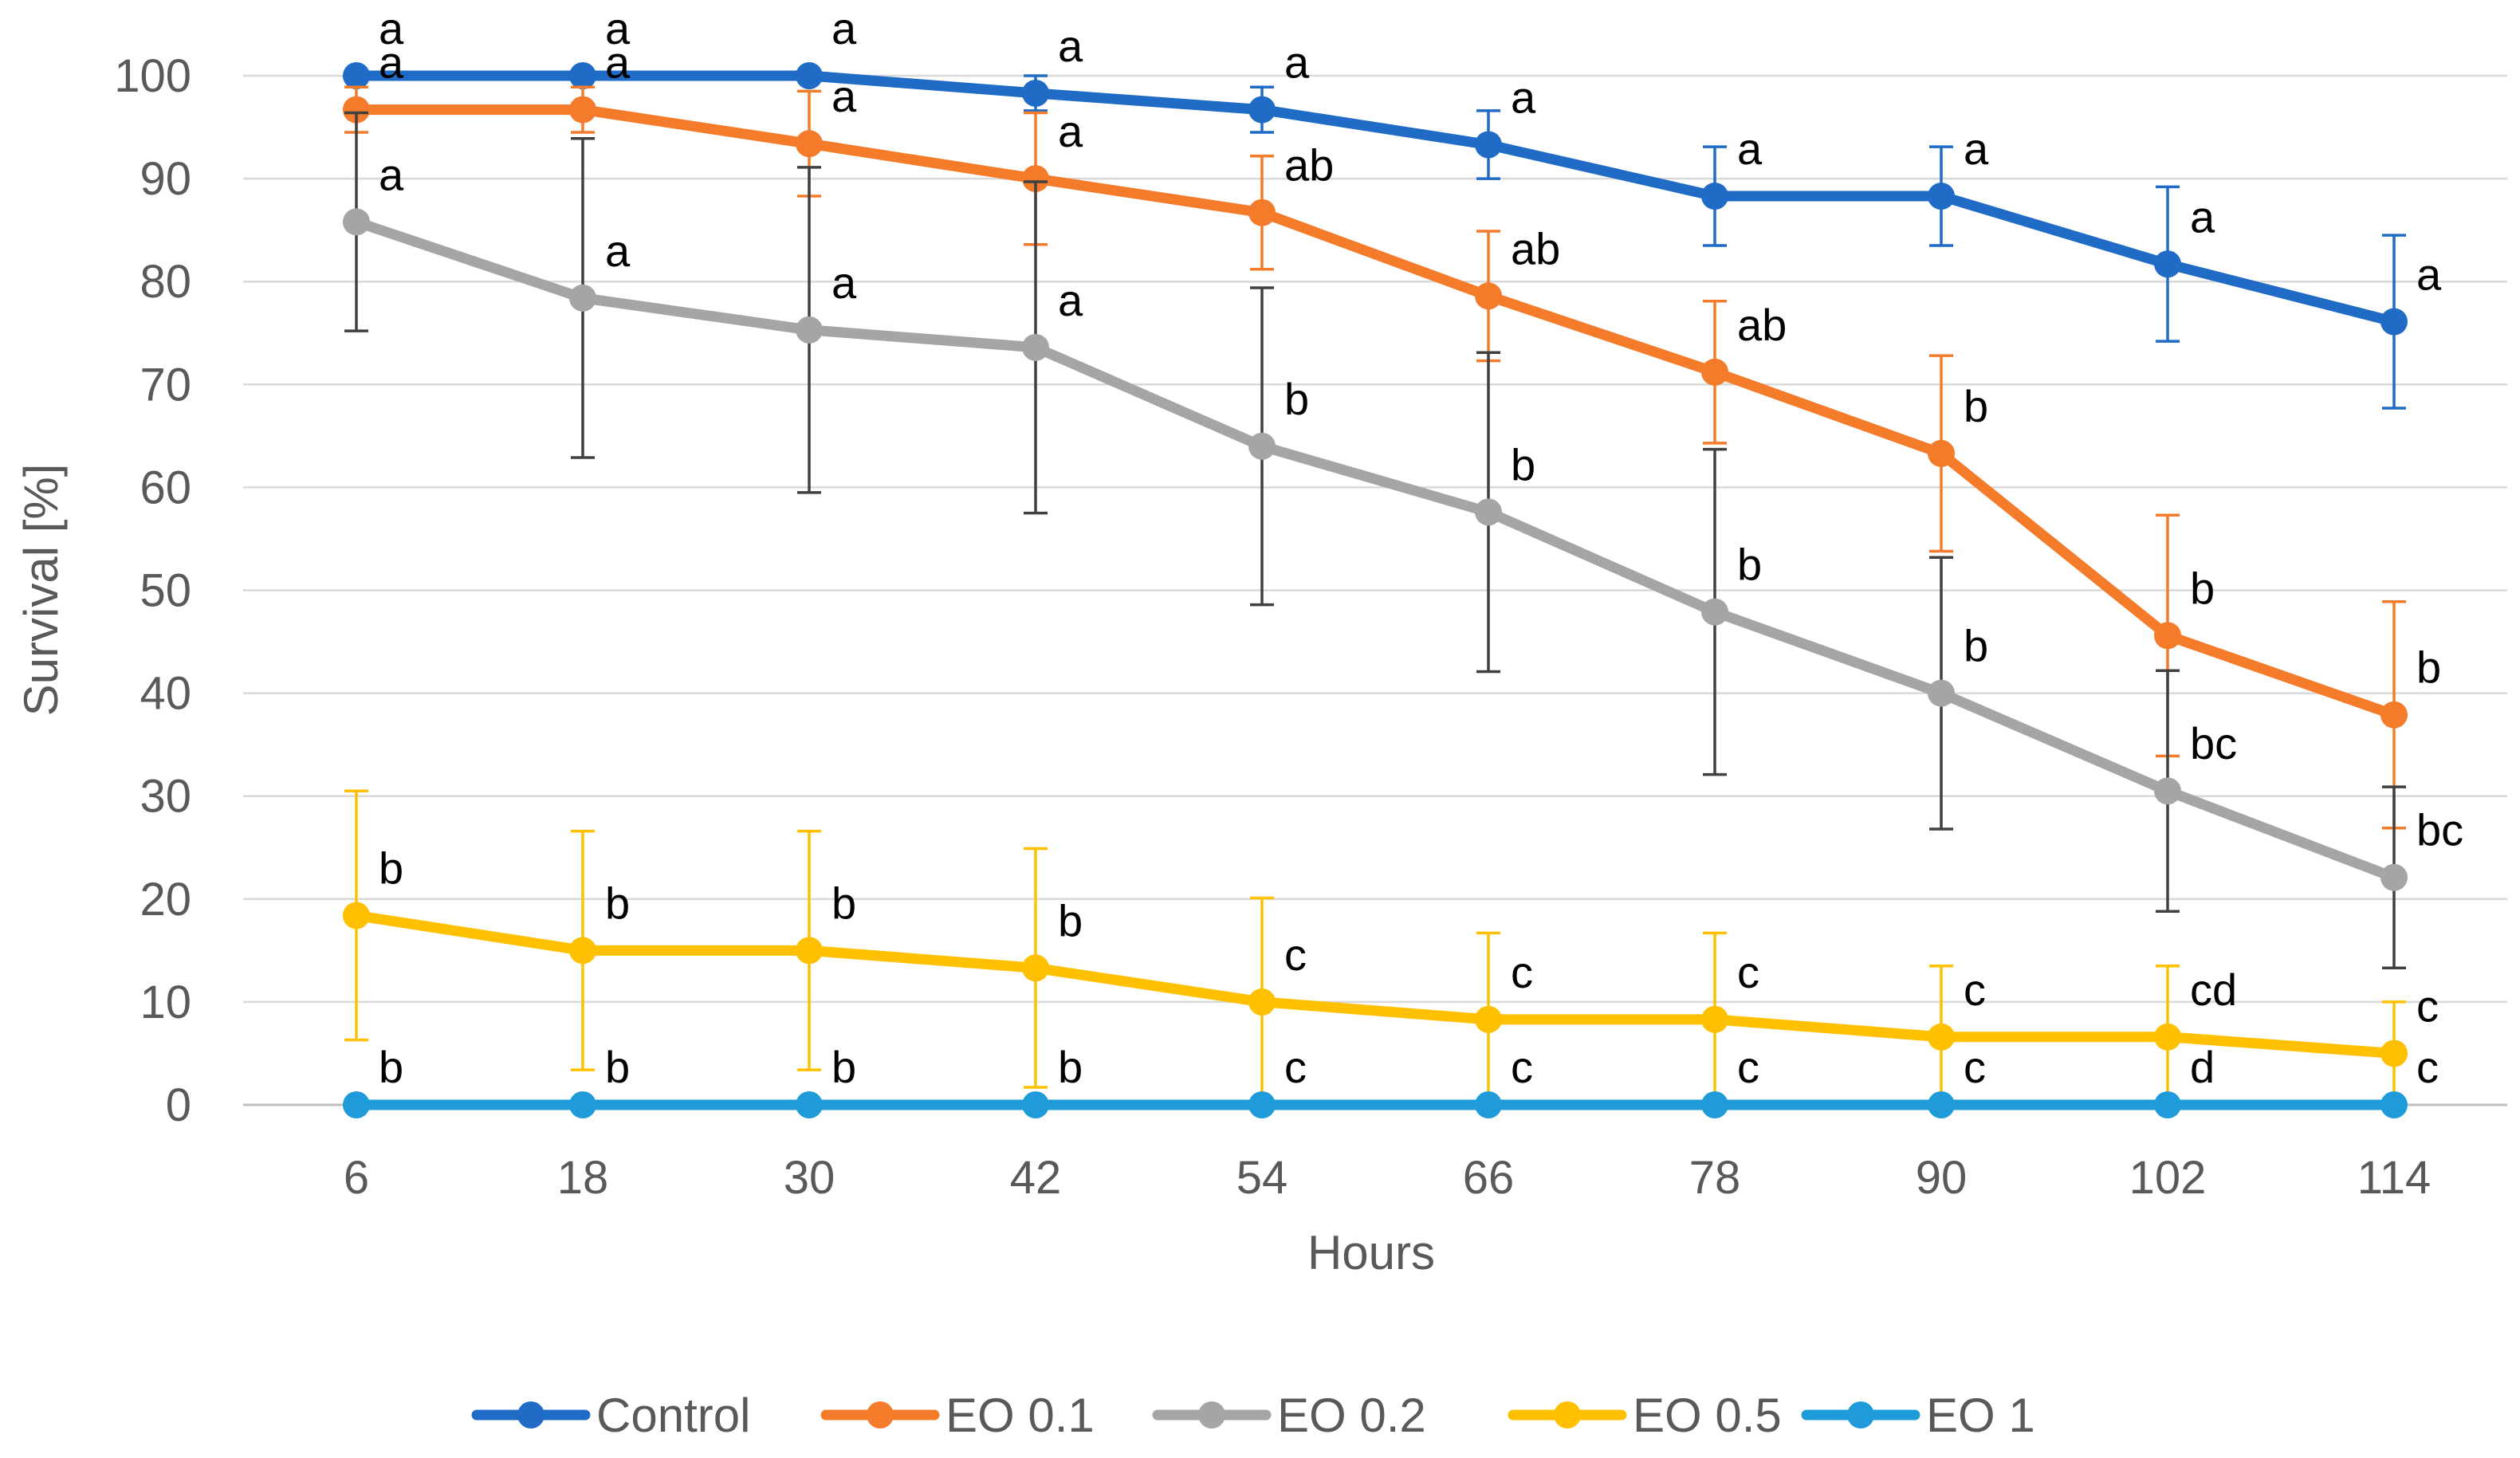  What do you see at coordinates (1020, 1415) in the screenshot?
I see `legend-label: EO 0.1` at bounding box center [1020, 1415].